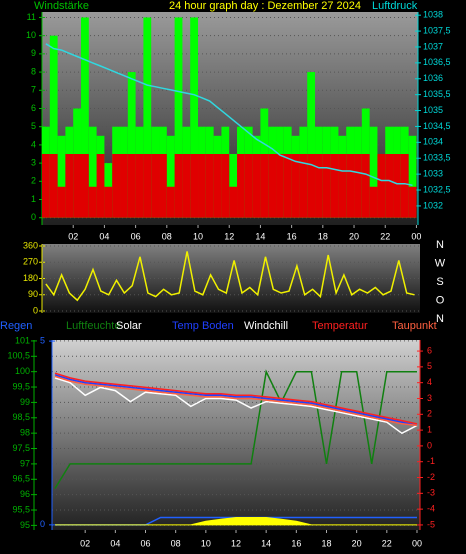 This screenshot has height=554, width=466. Describe the element at coordinates (265, 6) in the screenshot. I see `chart-title: 24 hour graph day : Dezember 27 2024` at that location.